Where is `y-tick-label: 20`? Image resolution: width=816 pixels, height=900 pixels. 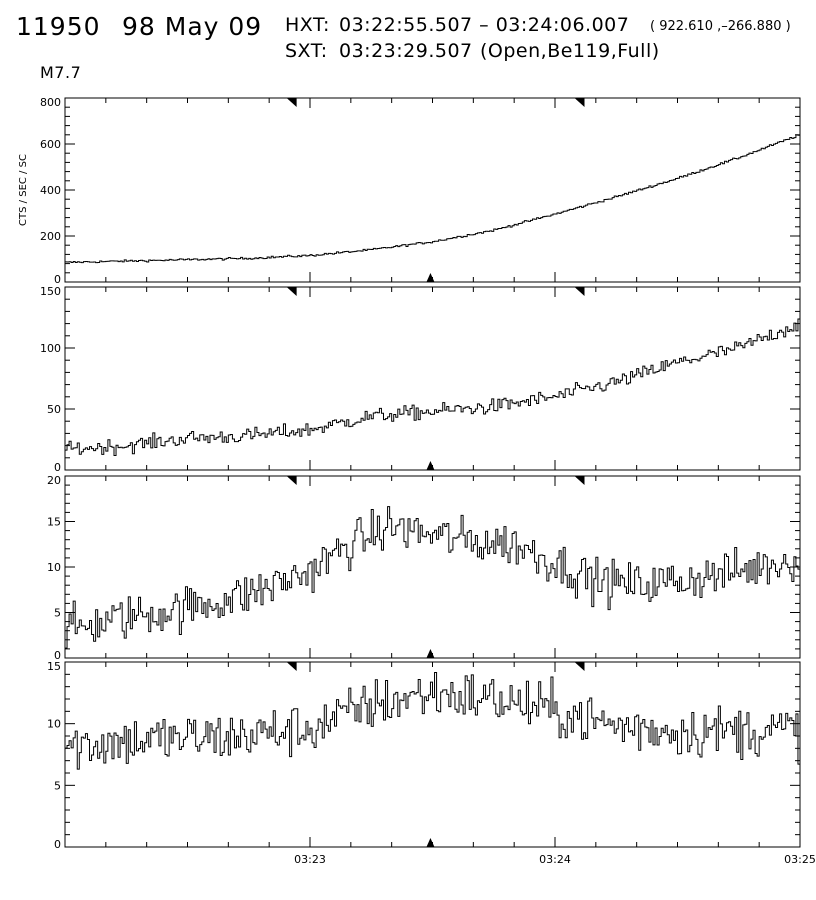
y-tick-label: 20 is located at coordinates (54, 480).